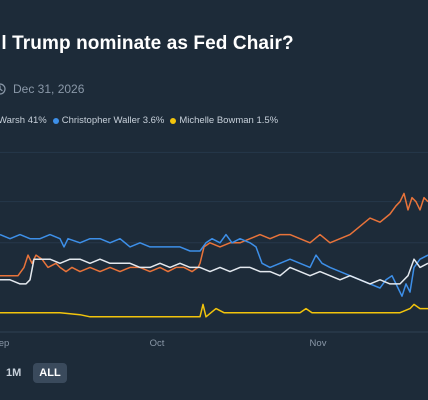  What do you see at coordinates (4, 343) in the screenshot?
I see `x-tick-label: ep` at bounding box center [4, 343].